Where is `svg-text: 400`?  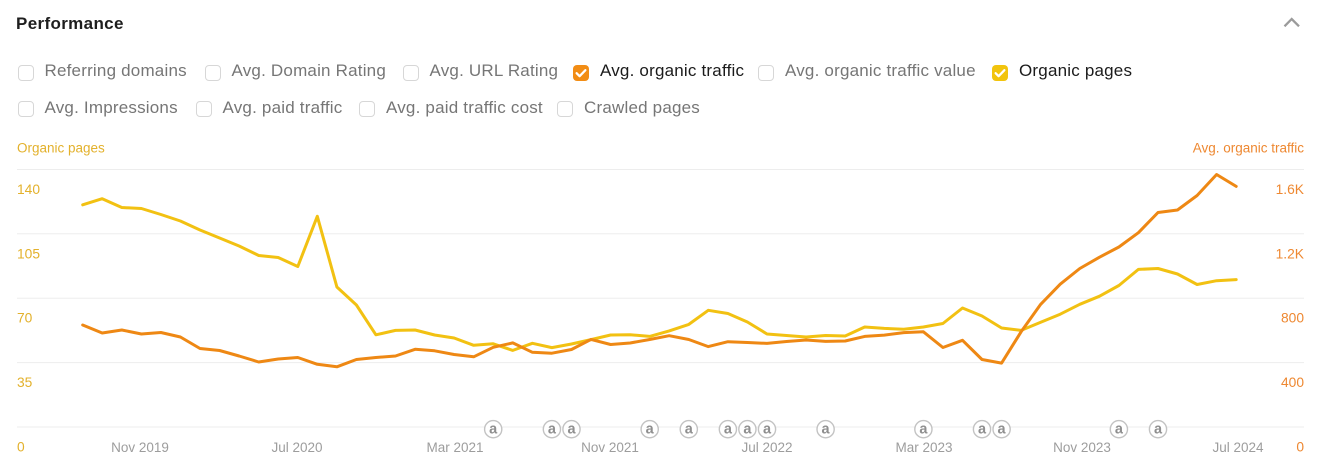
svg-text: 400 is located at coordinates (1292, 382).